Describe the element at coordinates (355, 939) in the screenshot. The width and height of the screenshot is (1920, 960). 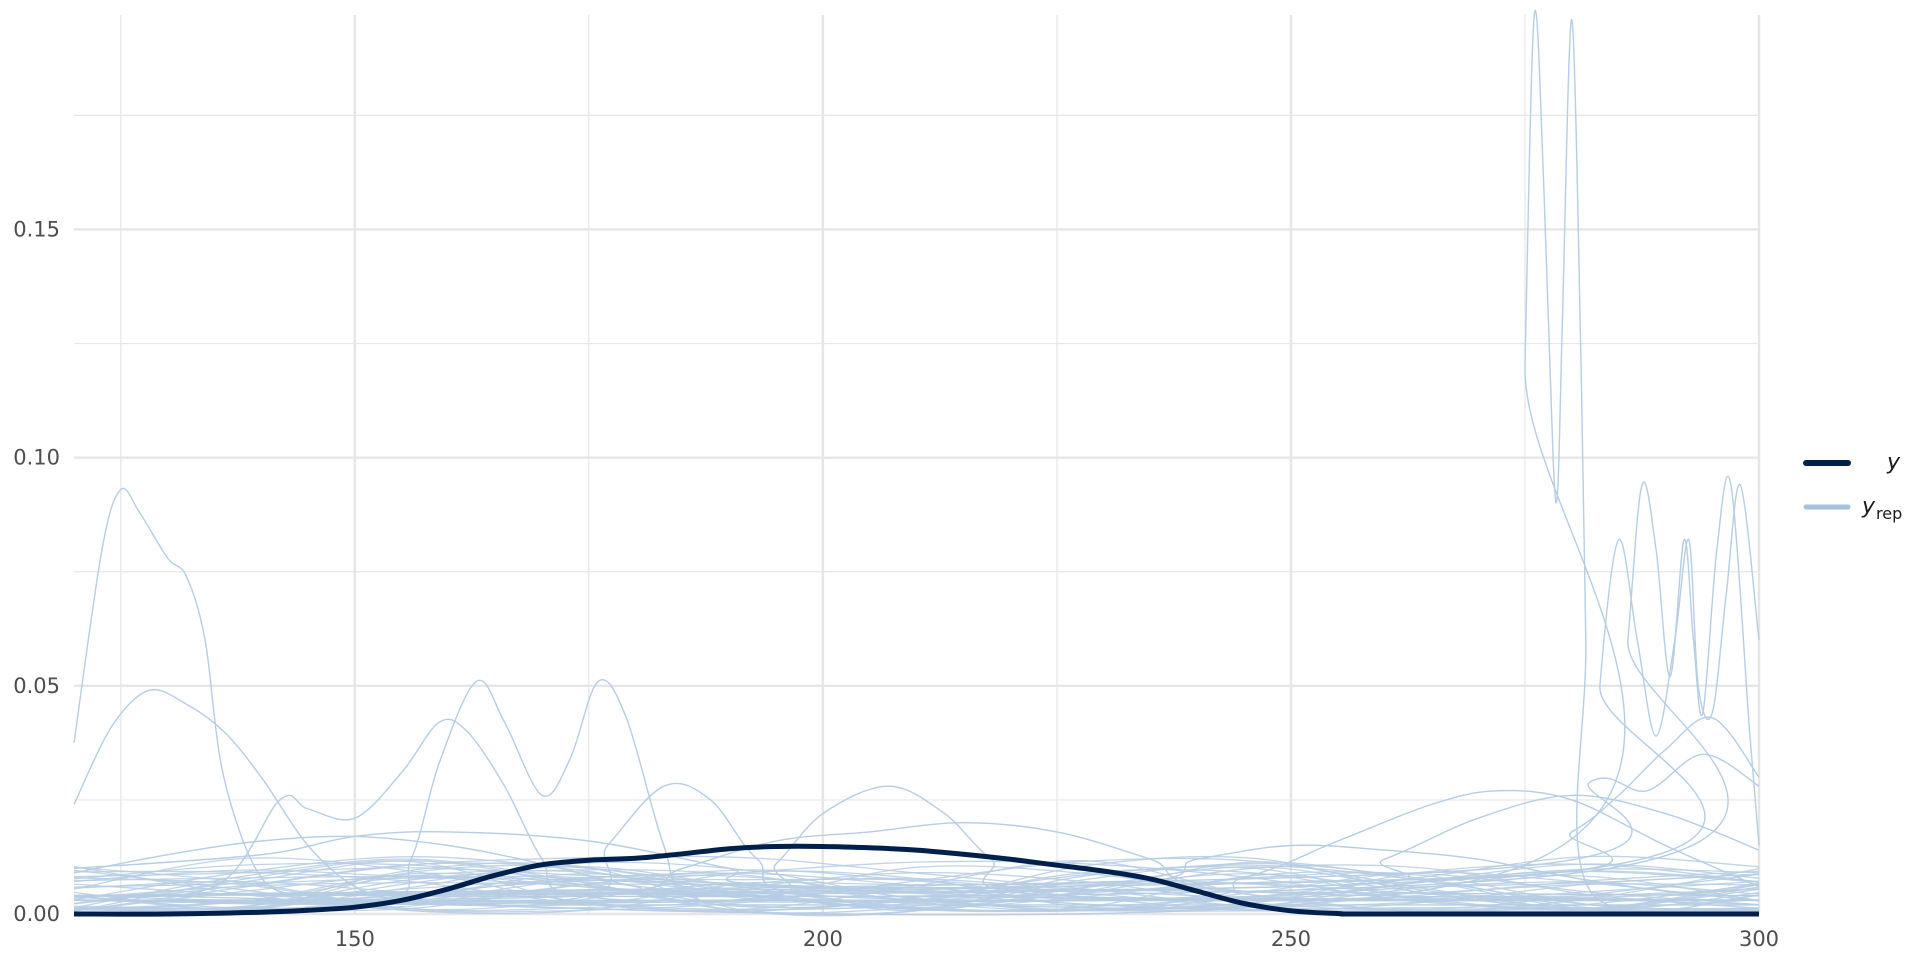
I see `x-tick-label: 150` at that location.